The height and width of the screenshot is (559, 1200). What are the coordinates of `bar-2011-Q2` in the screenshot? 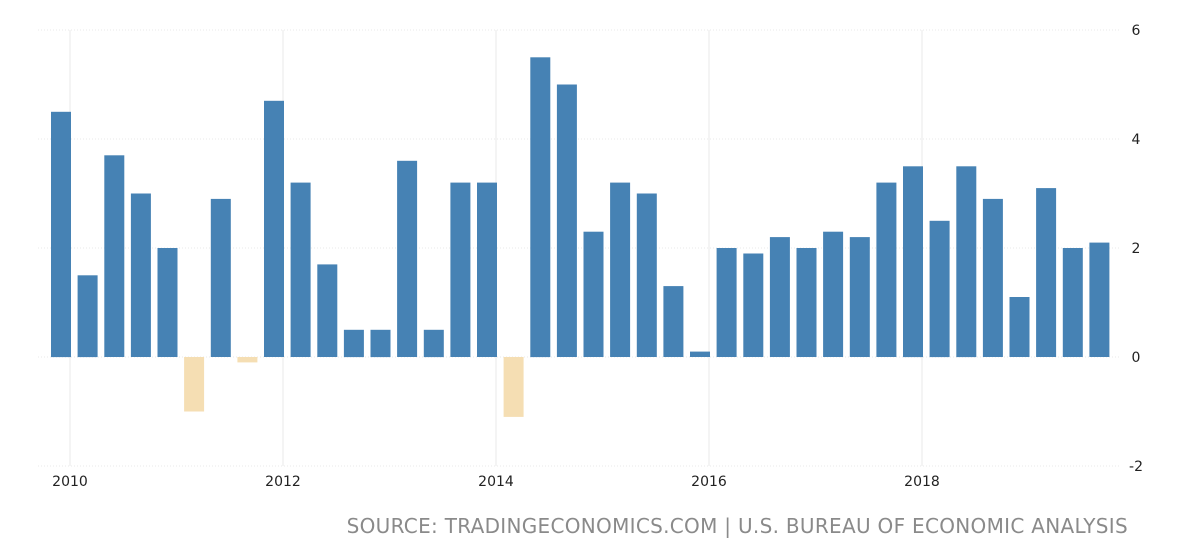 It's located at (194, 384).